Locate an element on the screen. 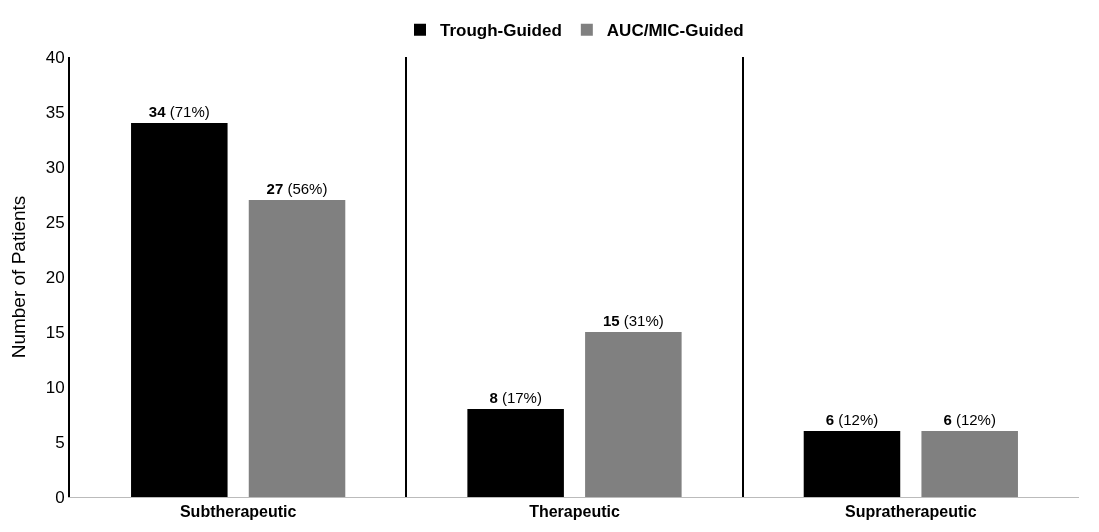 The height and width of the screenshot is (532, 1099). legend-label: AUC/MIC-Guided is located at coordinates (675, 31).